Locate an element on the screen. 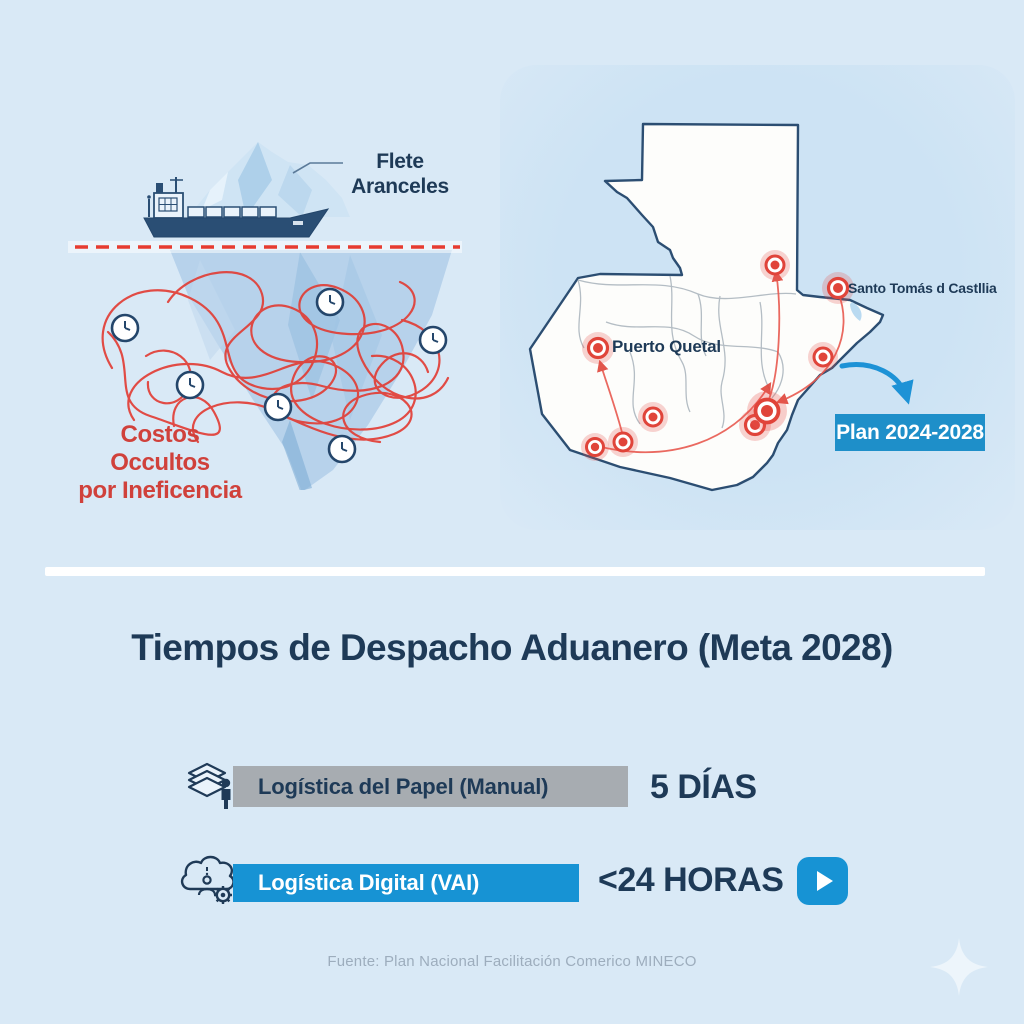  label-connector-line is located at coordinates (317, 168).